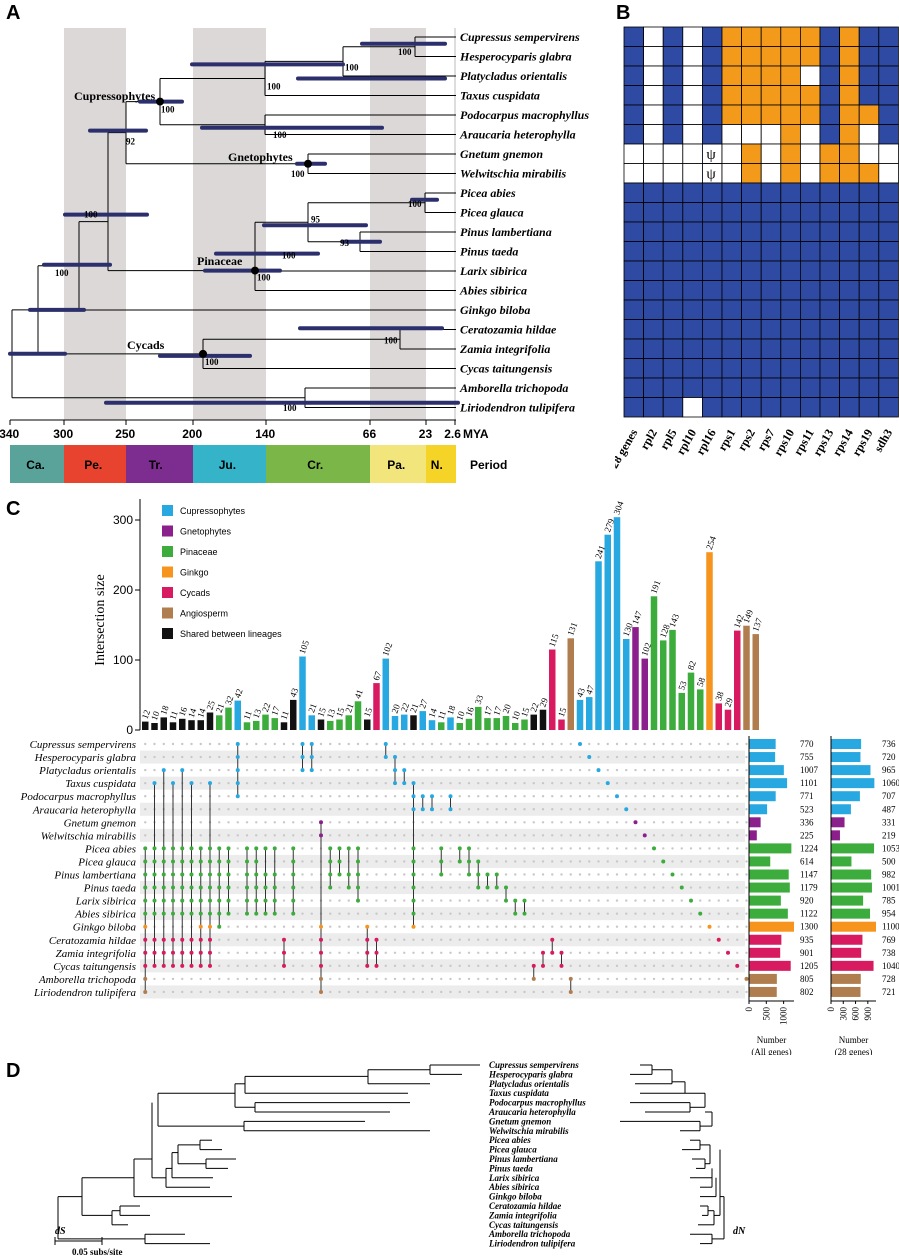  What do you see at coordinates (648, 439) in the screenshot?
I see `gene-label: rpl2` at bounding box center [648, 439].